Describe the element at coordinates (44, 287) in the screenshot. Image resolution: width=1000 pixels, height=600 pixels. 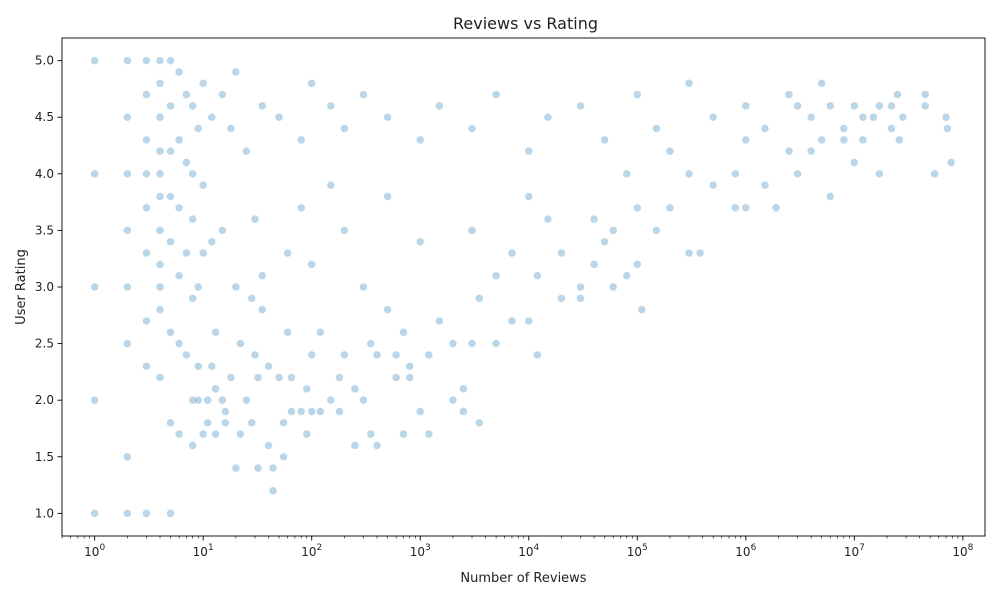
I see `y-tick-label: 3.0` at that location.